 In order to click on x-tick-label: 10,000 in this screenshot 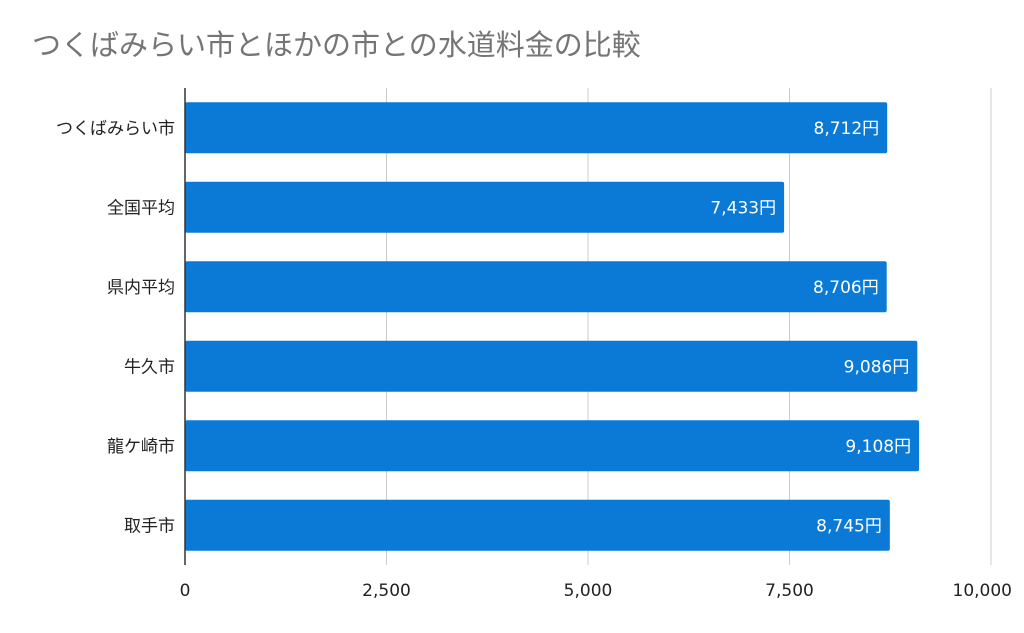, I will do `click(982, 591)`.